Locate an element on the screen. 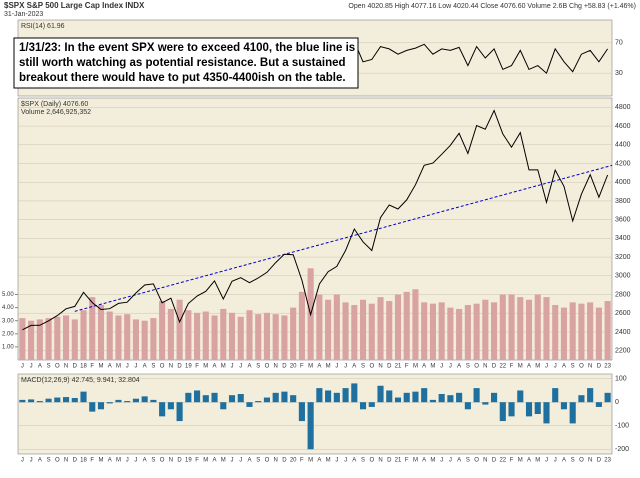  y-tick-label: 4000 is located at coordinates (623, 182).